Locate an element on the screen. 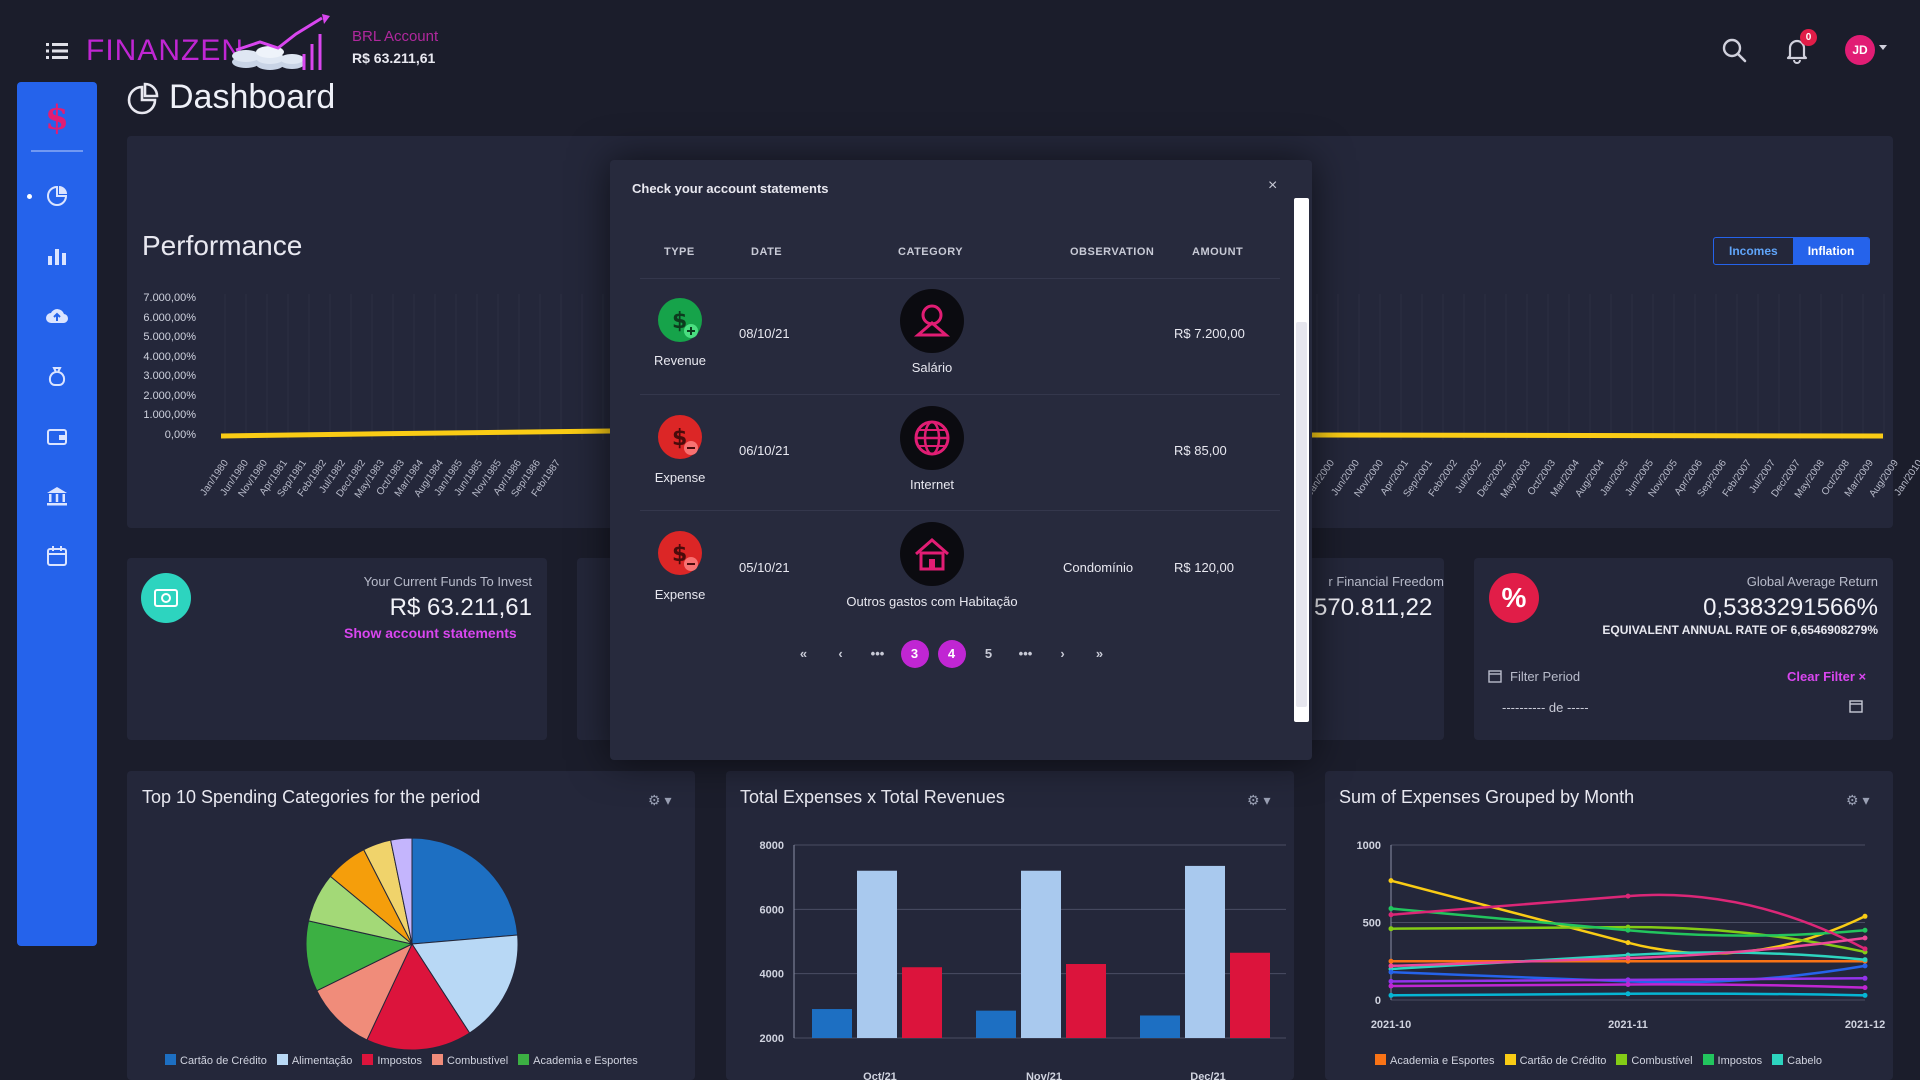 This screenshot has width=1920, height=1080. x-tick-label: Oct/21 is located at coordinates (880, 1075).